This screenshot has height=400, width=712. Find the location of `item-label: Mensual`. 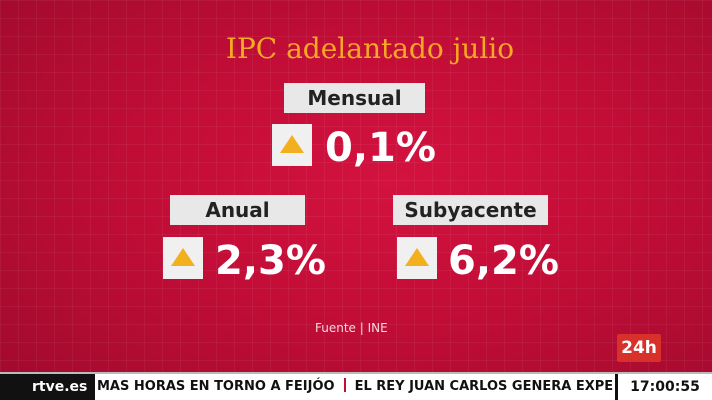

item-label: Mensual is located at coordinates (354, 98).